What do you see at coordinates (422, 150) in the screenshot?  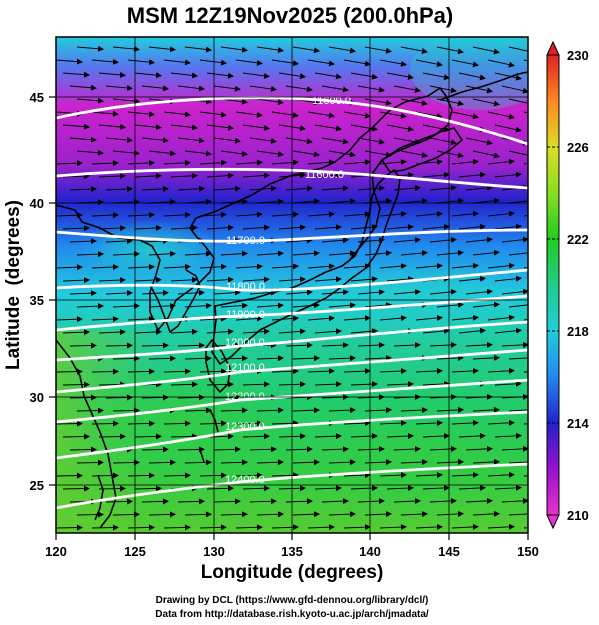 I see `hokkaido` at bounding box center [422, 150].